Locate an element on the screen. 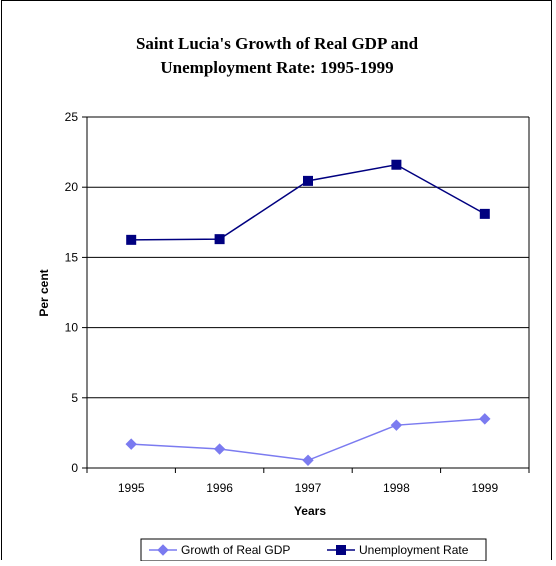 Image resolution: width=556 pixels, height=566 pixels. y-tick-label-15: 15 is located at coordinates (72, 257).